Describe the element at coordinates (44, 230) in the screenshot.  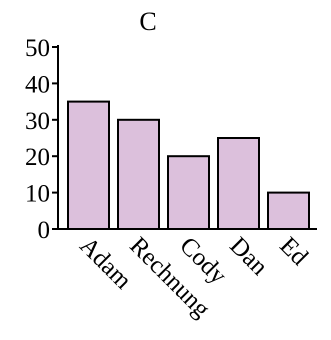
I see `y-tick-label: 0` at that location.